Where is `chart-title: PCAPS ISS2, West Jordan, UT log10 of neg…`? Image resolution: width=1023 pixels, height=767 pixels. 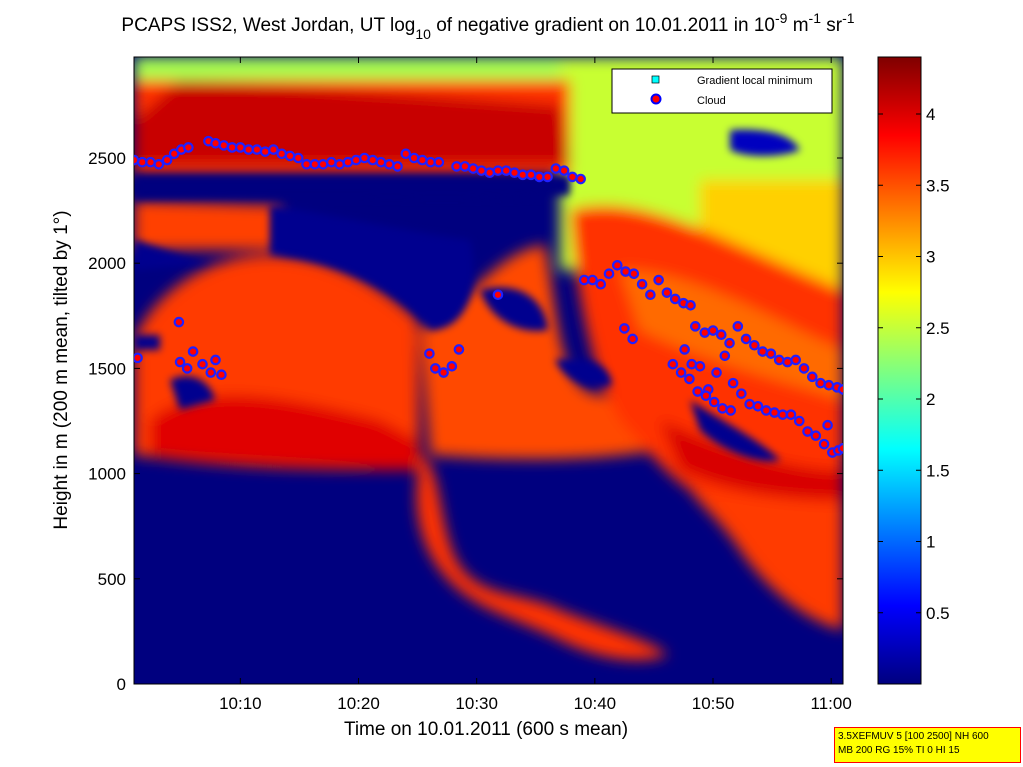 chart-title: PCAPS ISS2, West Jordan, UT log10 of neg… is located at coordinates (487, 26).